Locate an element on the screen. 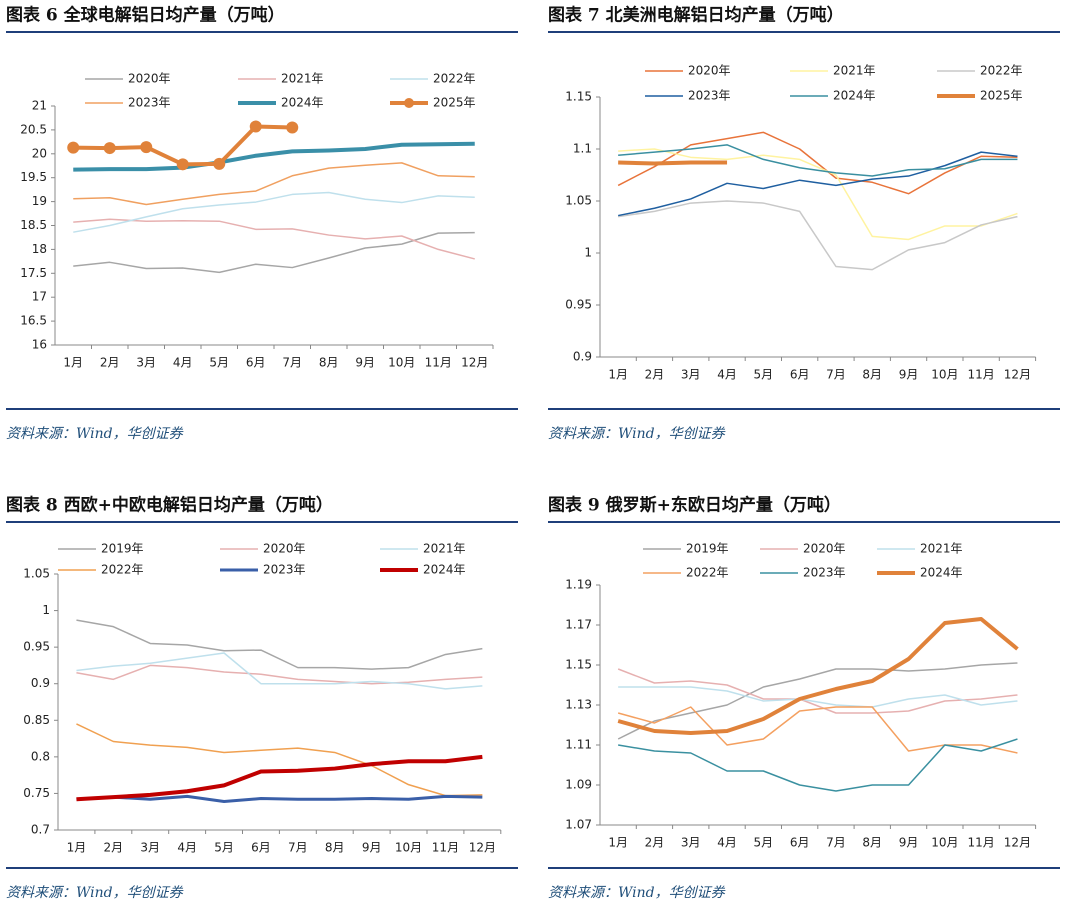 This screenshot has height=907, width=1066. y-tick-label: 21 is located at coordinates (39, 106).